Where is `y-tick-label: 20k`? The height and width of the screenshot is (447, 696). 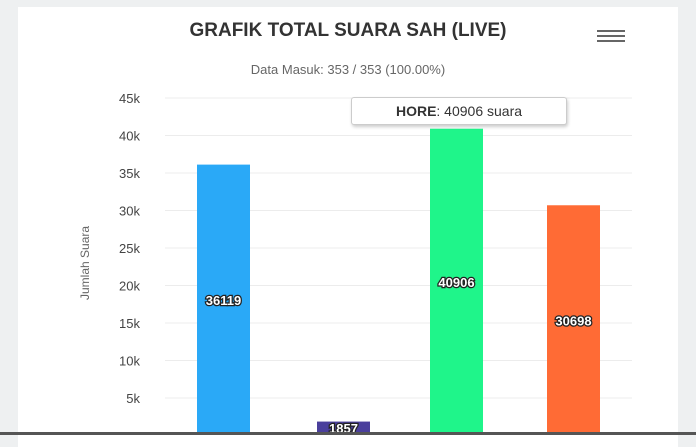 y-tick-label: 20k is located at coordinates (129, 286).